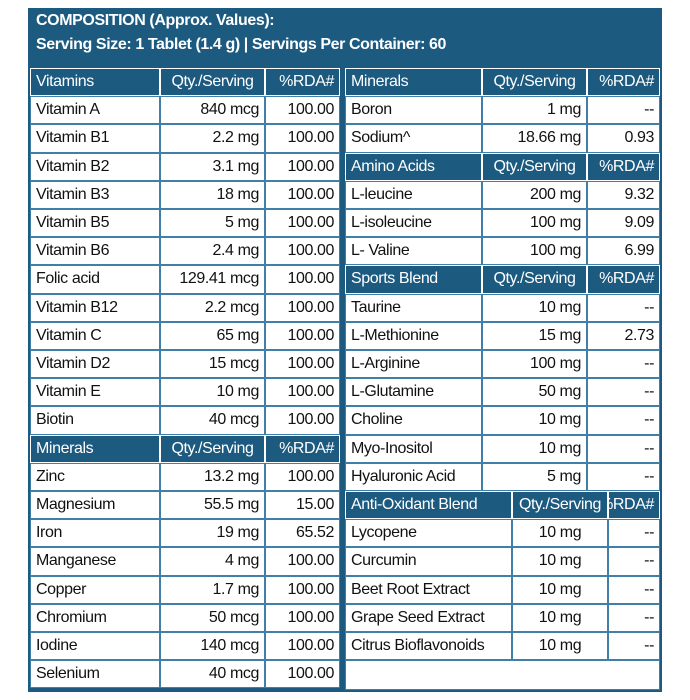 This screenshot has width=690, height=700. Describe the element at coordinates (95, 223) in the screenshot. I see `item-name: Vitamin B5` at that location.